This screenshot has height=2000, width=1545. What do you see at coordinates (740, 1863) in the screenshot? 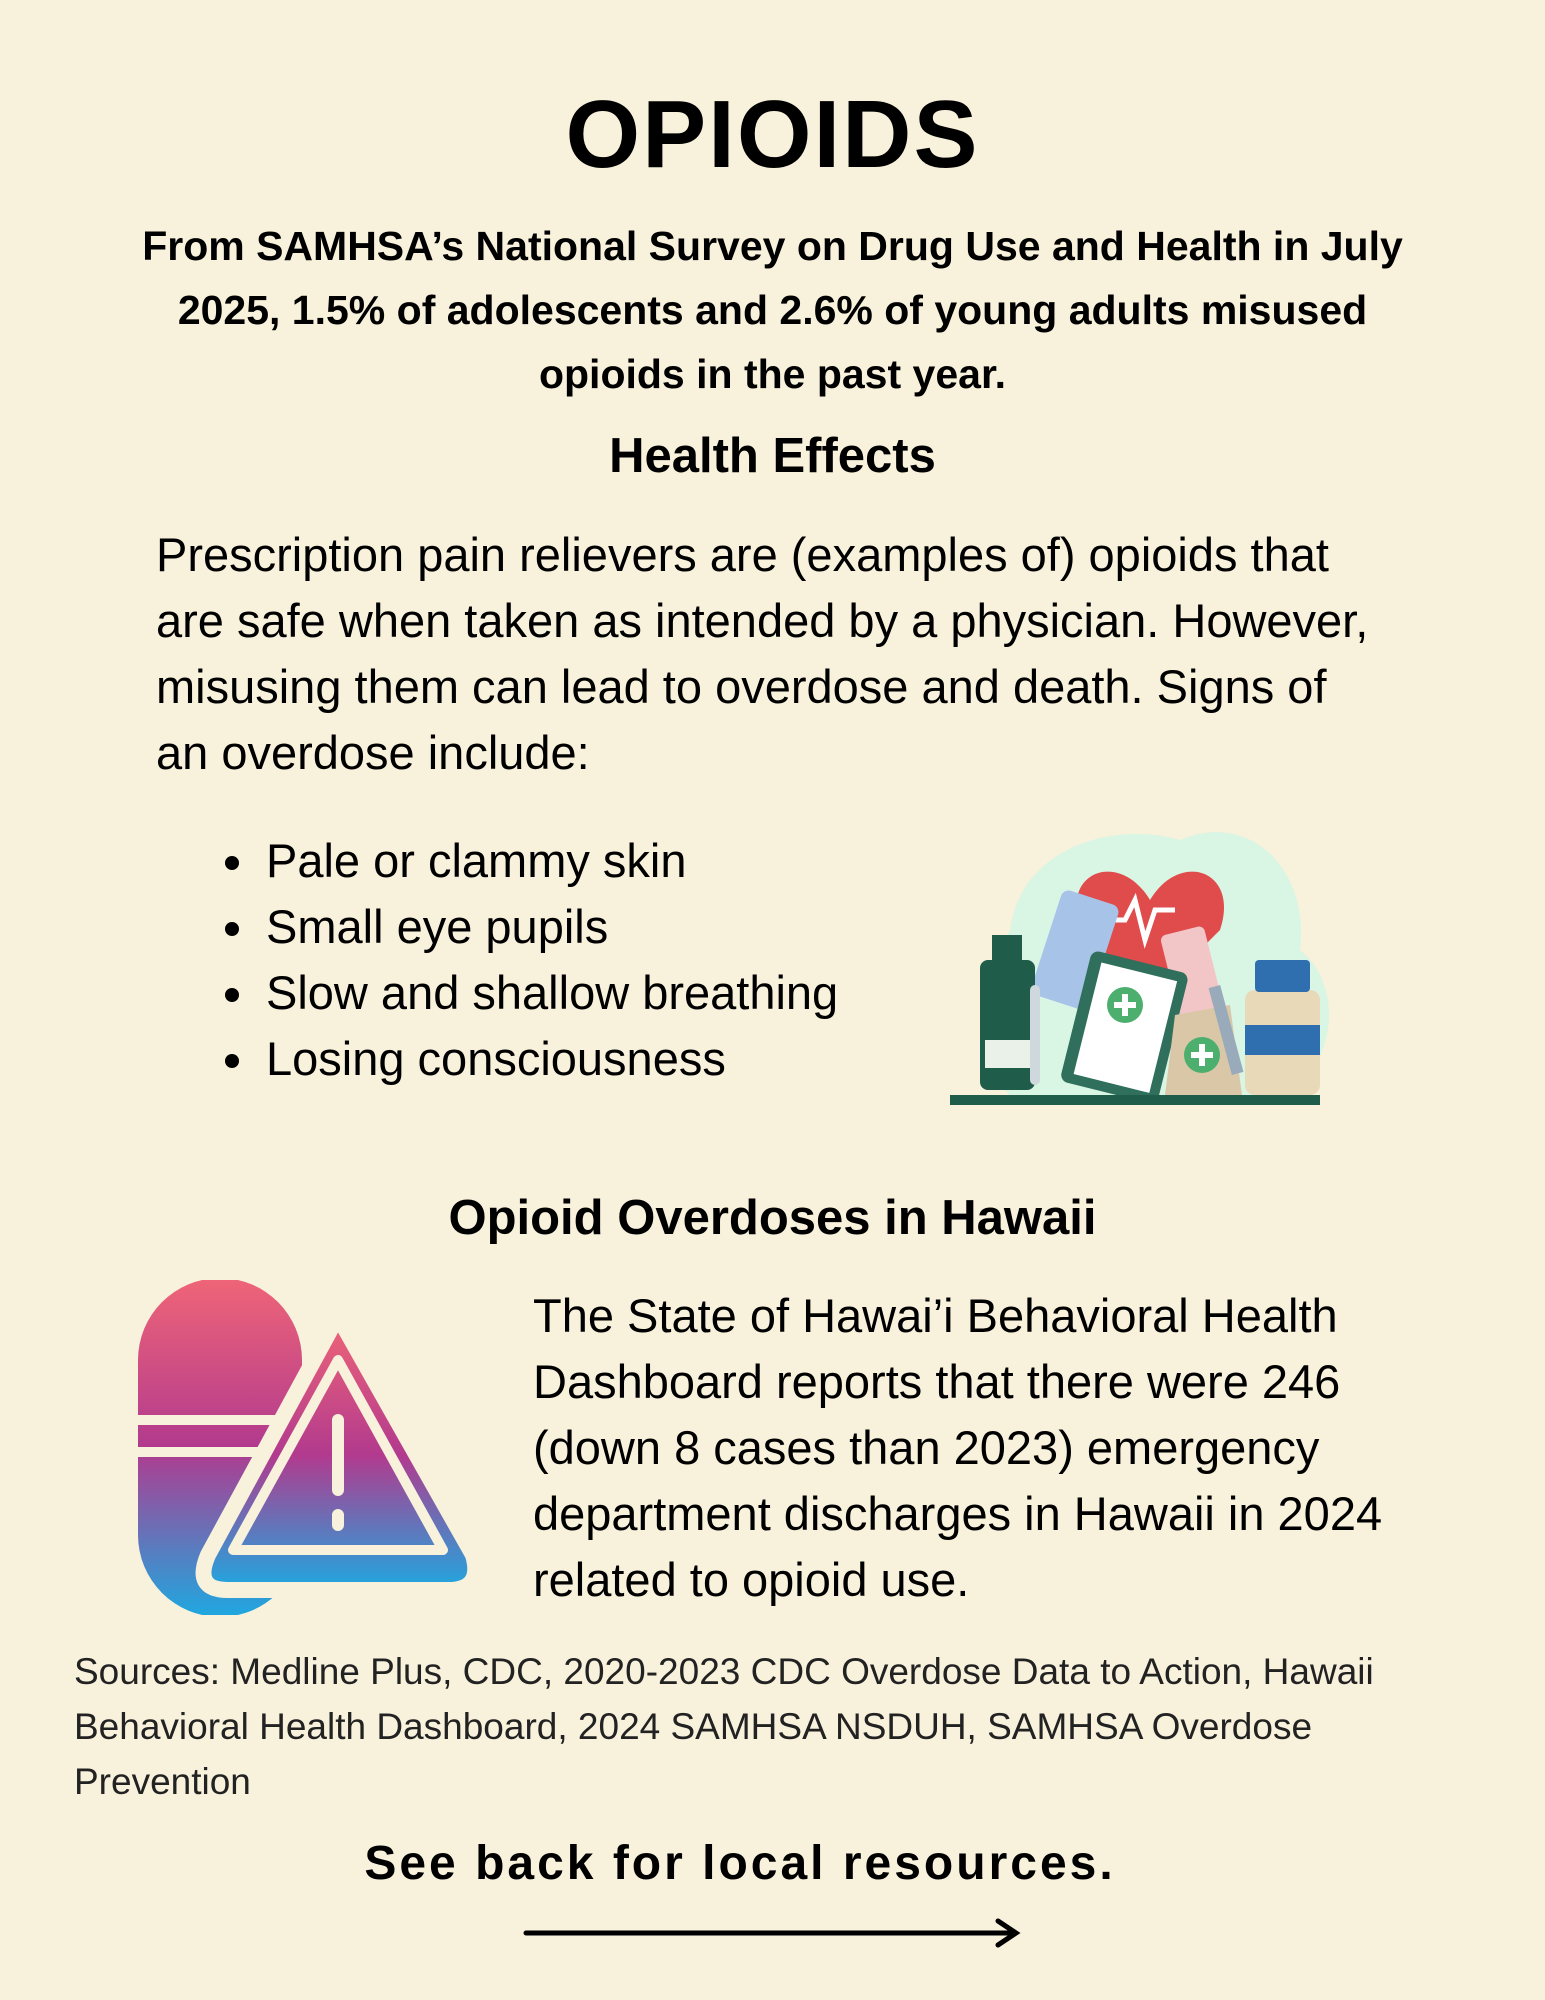
I see `footer-note: See back for local resources.` at bounding box center [740, 1863].